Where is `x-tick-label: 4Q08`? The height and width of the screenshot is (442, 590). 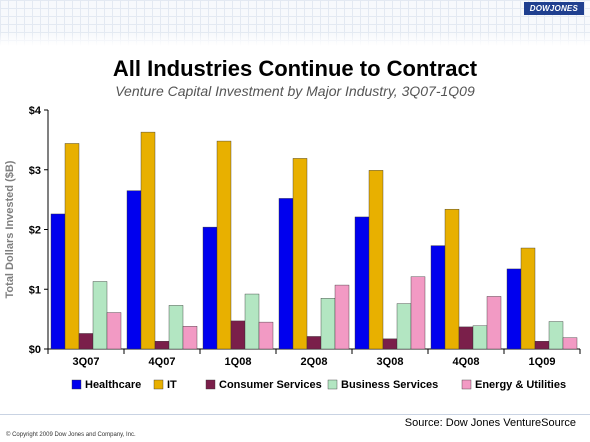 x-tick-label: 4Q08 is located at coordinates (466, 362).